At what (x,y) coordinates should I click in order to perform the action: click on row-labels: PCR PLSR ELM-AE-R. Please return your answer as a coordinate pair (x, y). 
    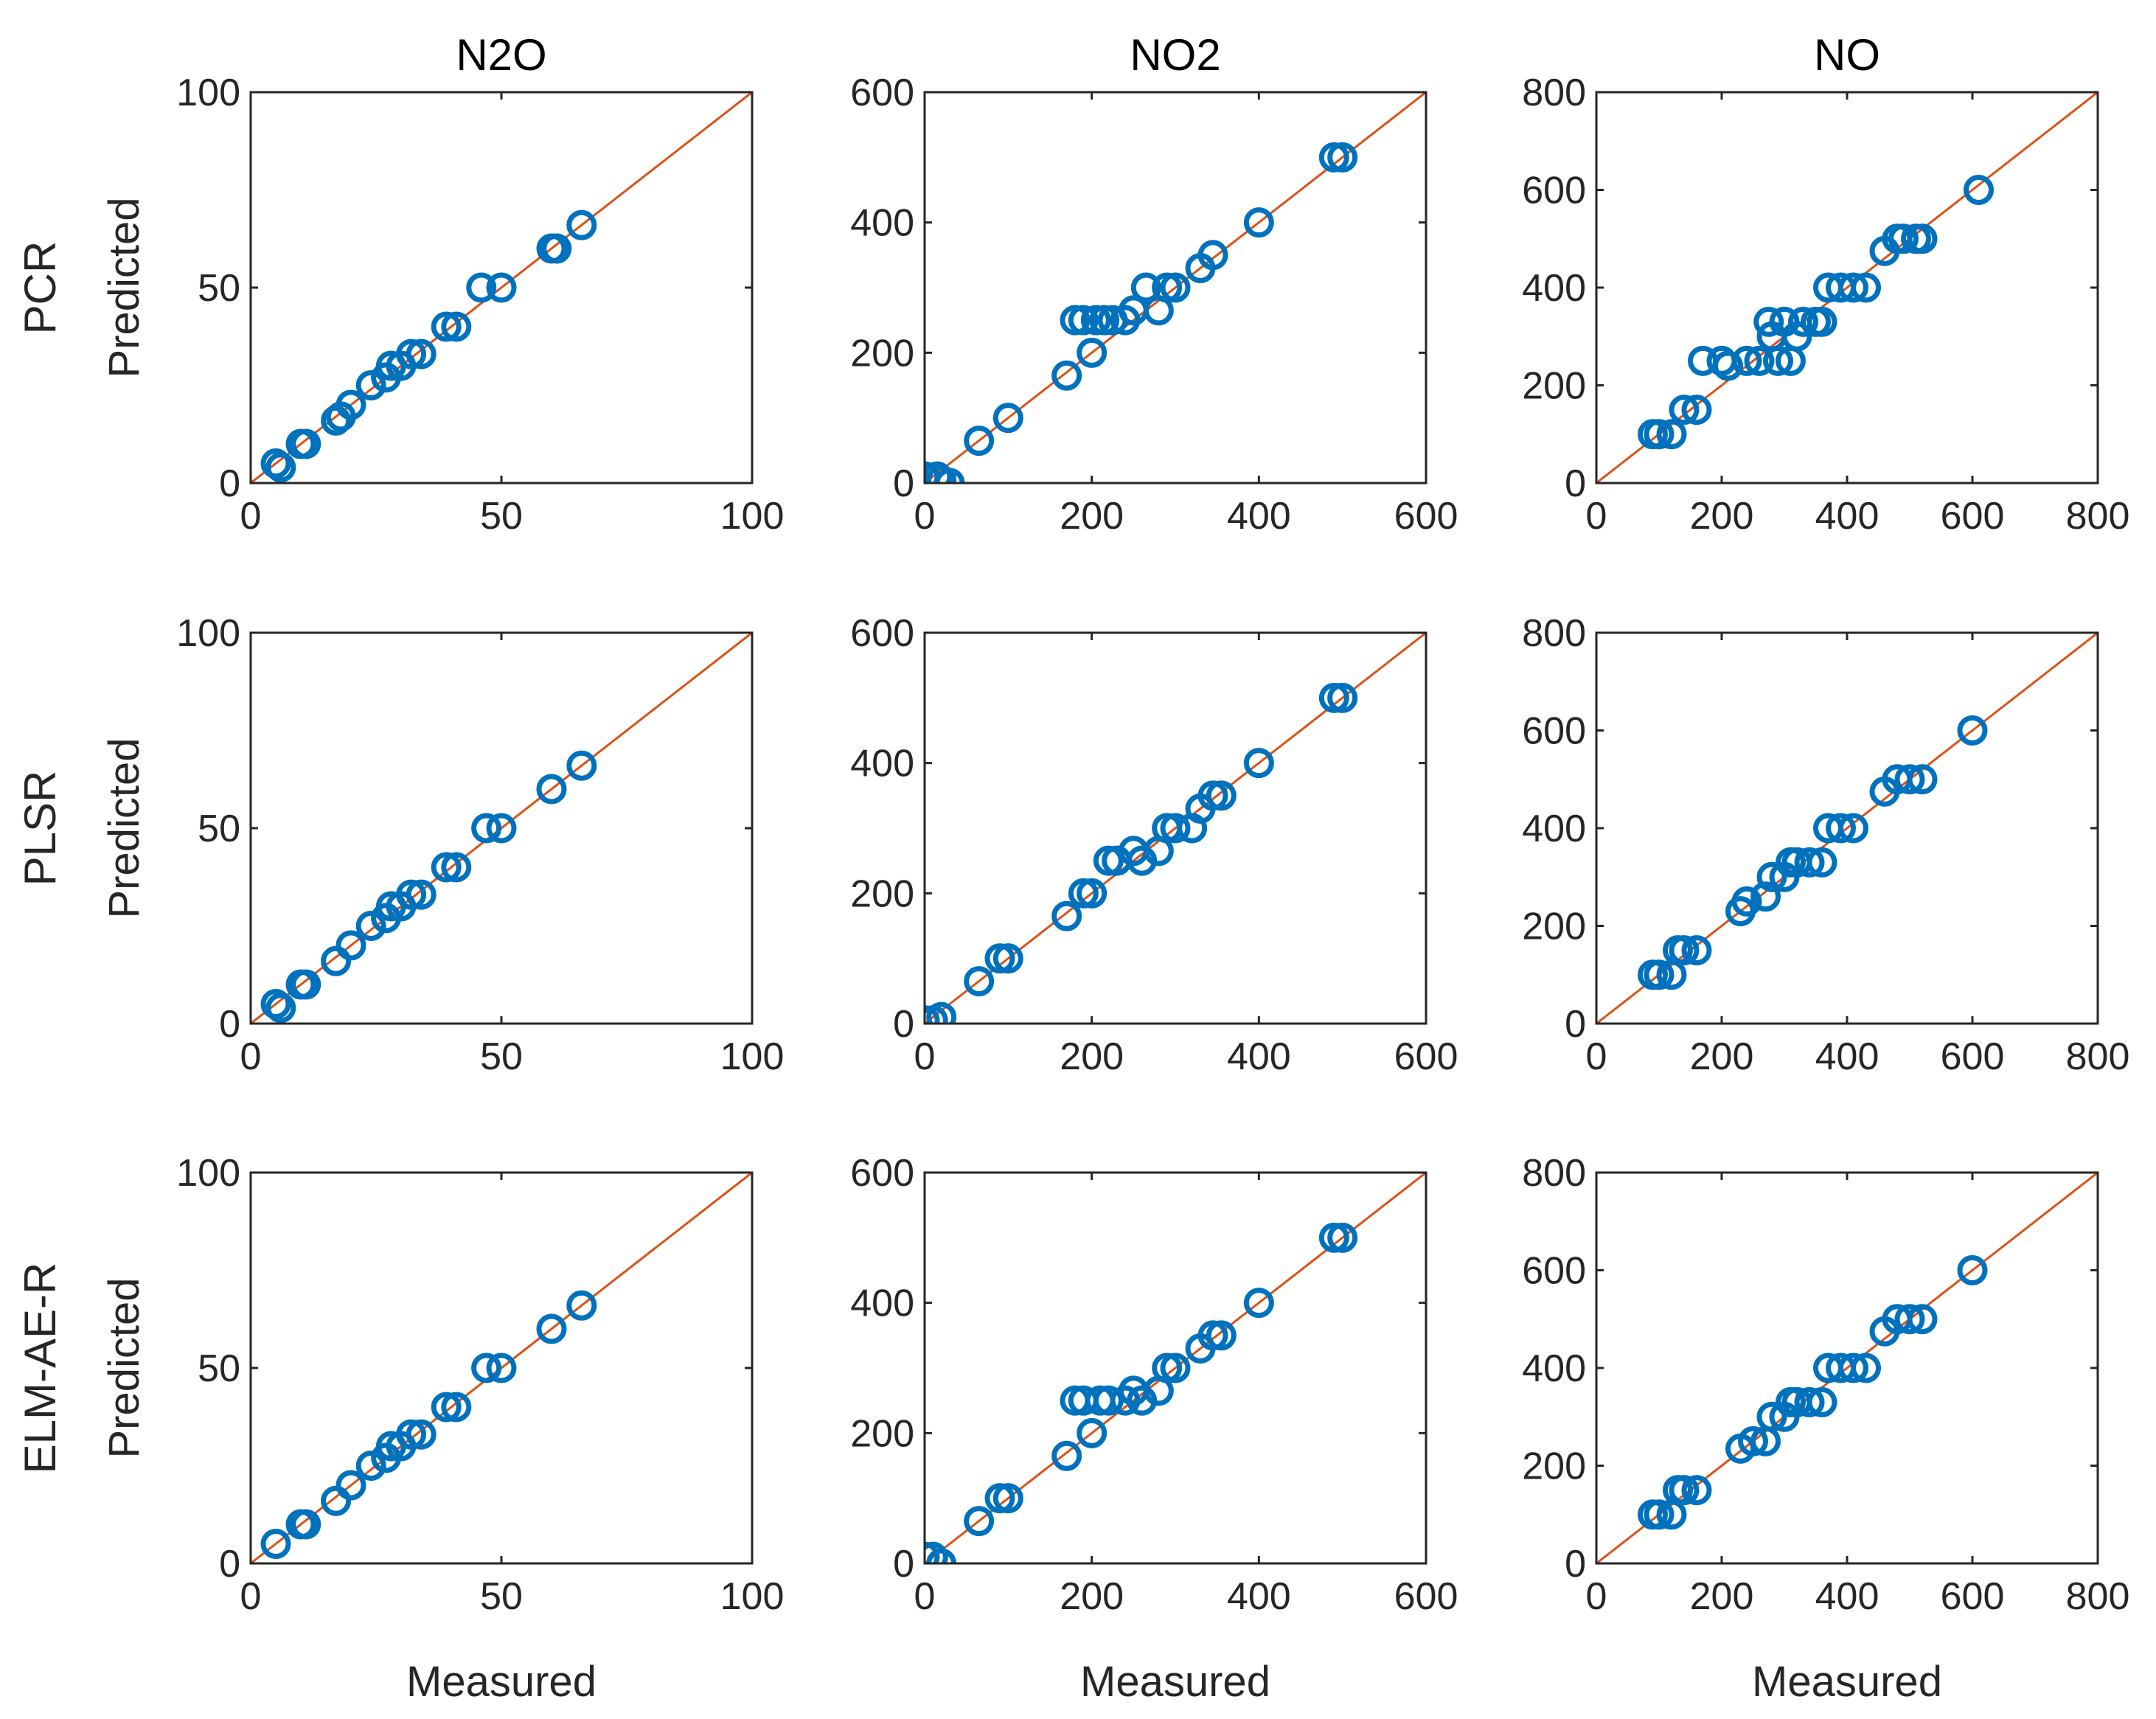
    Looking at the image, I should click on (40, 857).